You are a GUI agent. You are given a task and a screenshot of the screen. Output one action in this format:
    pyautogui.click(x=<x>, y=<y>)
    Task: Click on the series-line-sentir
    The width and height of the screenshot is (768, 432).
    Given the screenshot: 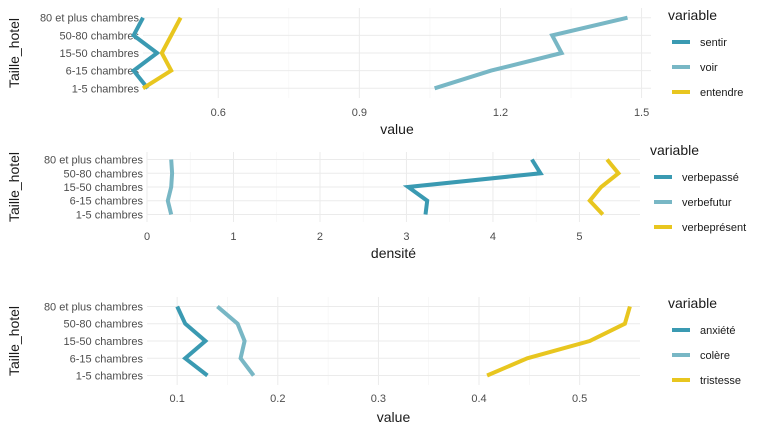 What is the action you would take?
    pyautogui.click(x=145, y=53)
    